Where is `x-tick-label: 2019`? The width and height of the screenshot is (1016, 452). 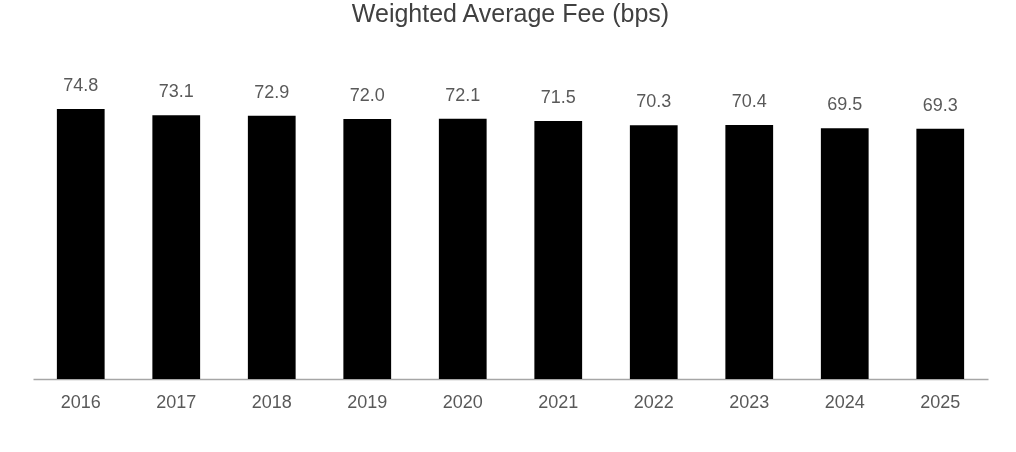
x-tick-label: 2019 is located at coordinates (367, 401).